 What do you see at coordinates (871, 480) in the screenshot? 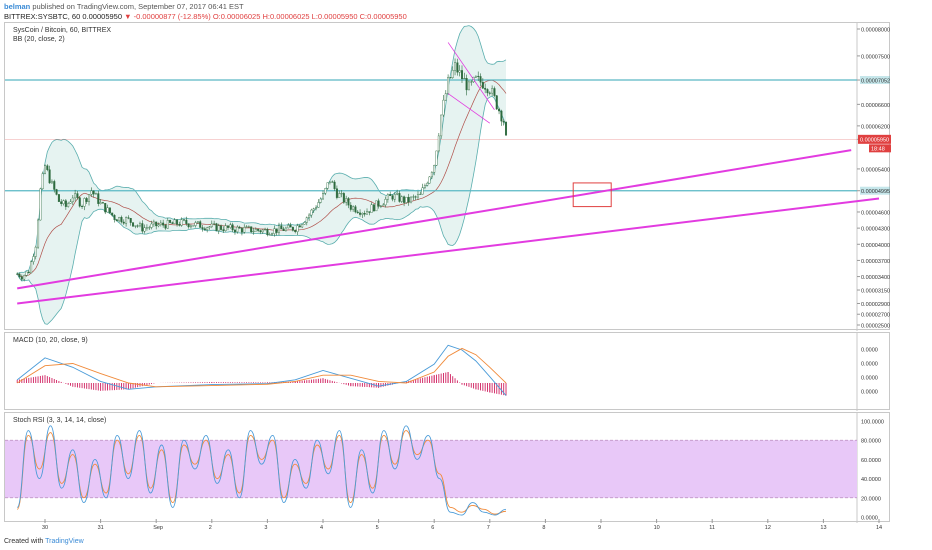
I see `rsi-tick-label: 40.0000` at bounding box center [871, 480].